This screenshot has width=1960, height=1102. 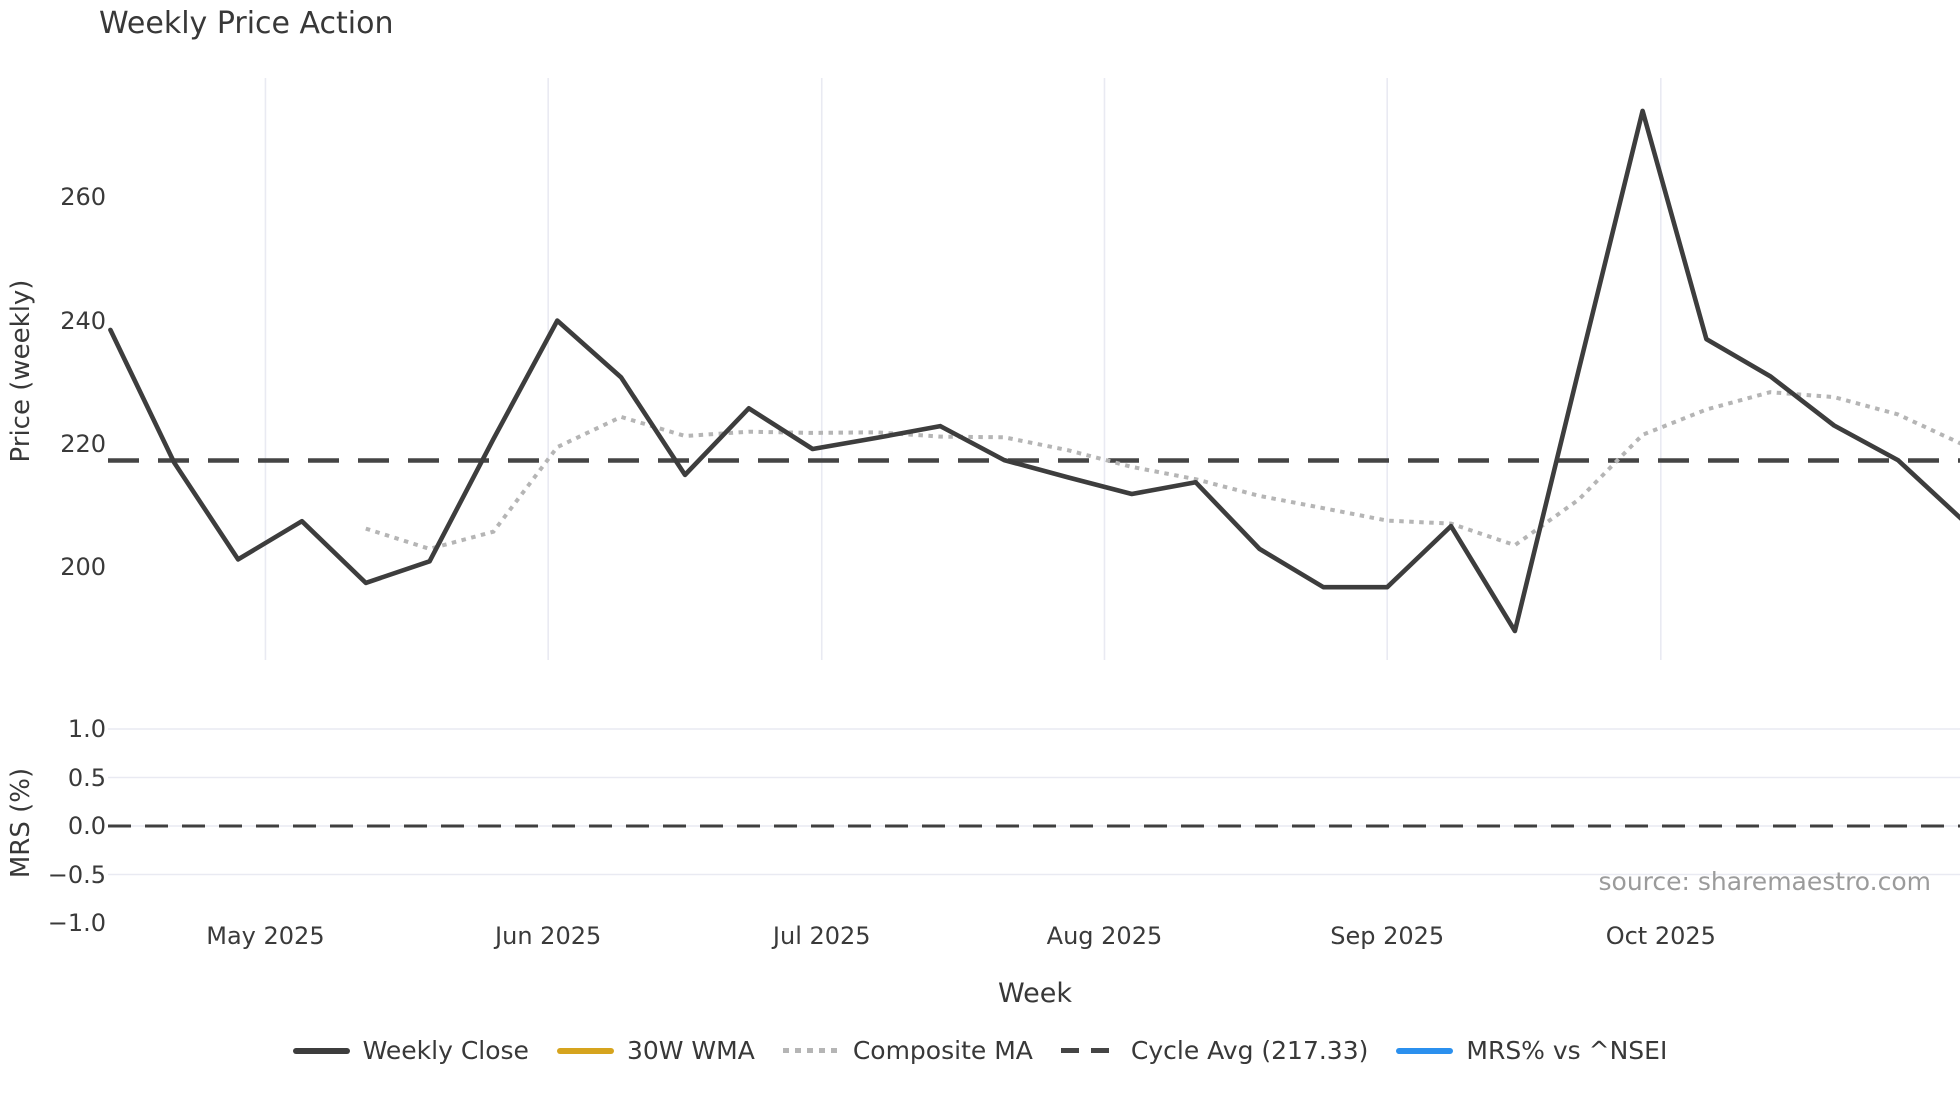 I want to click on legend-item-weekly-close: Weekly Close, so click(x=410, y=1050).